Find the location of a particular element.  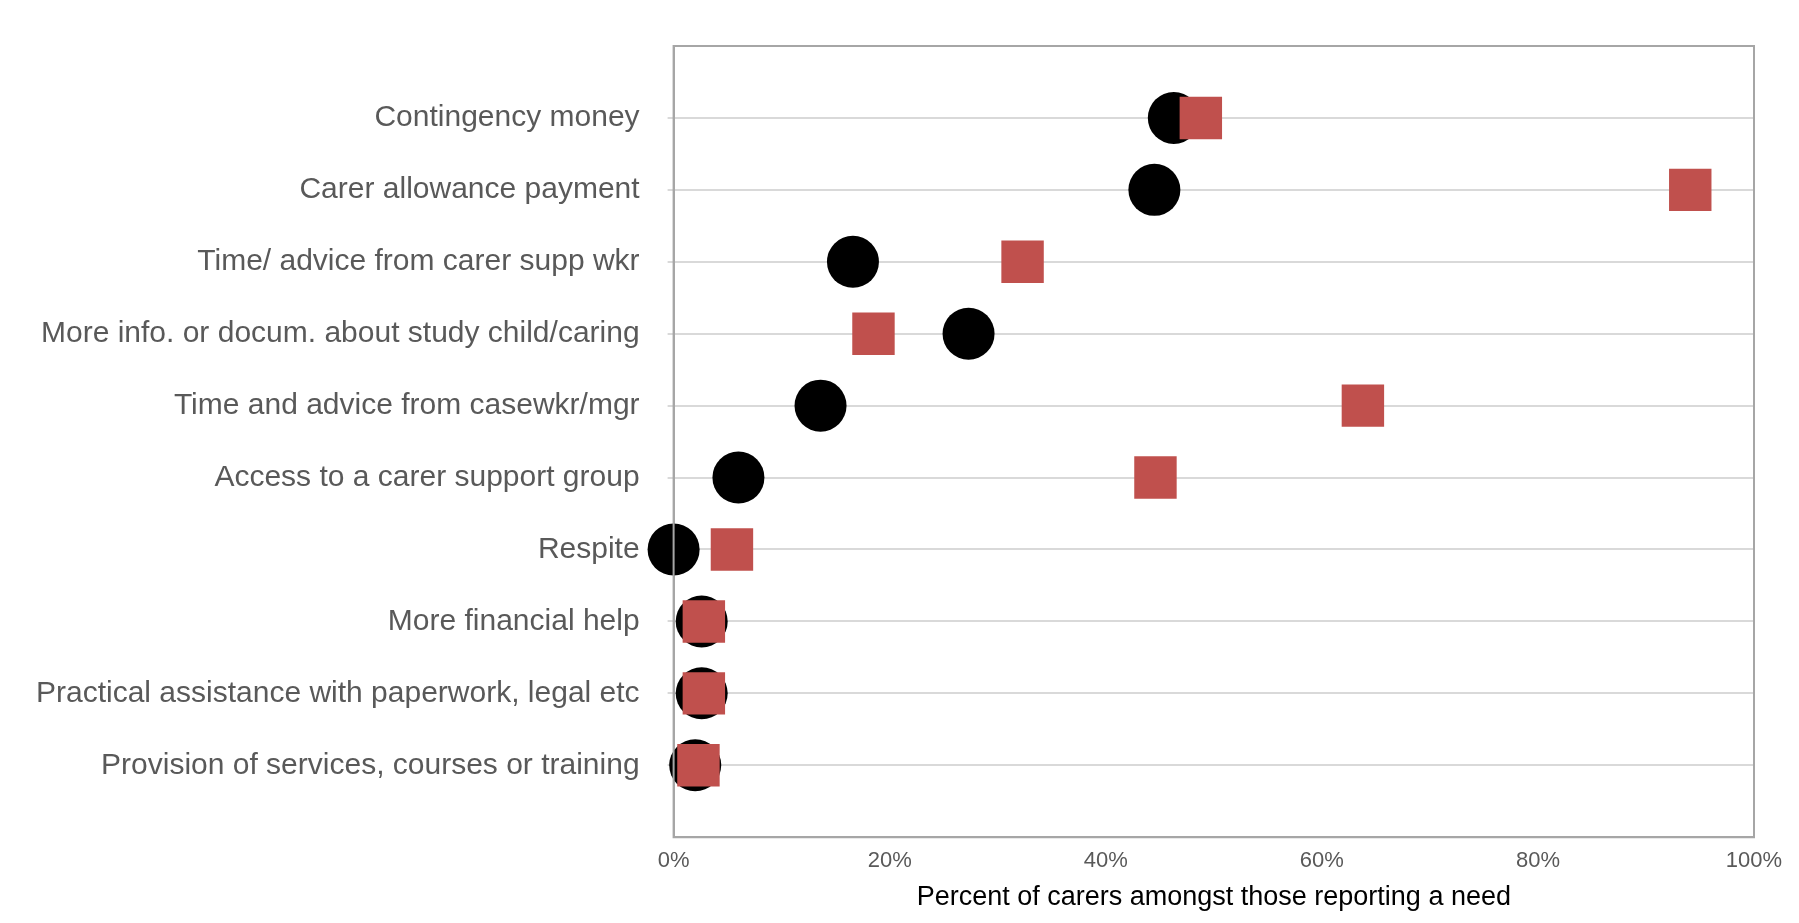

x-tick-label: 40% is located at coordinates (1105, 860).